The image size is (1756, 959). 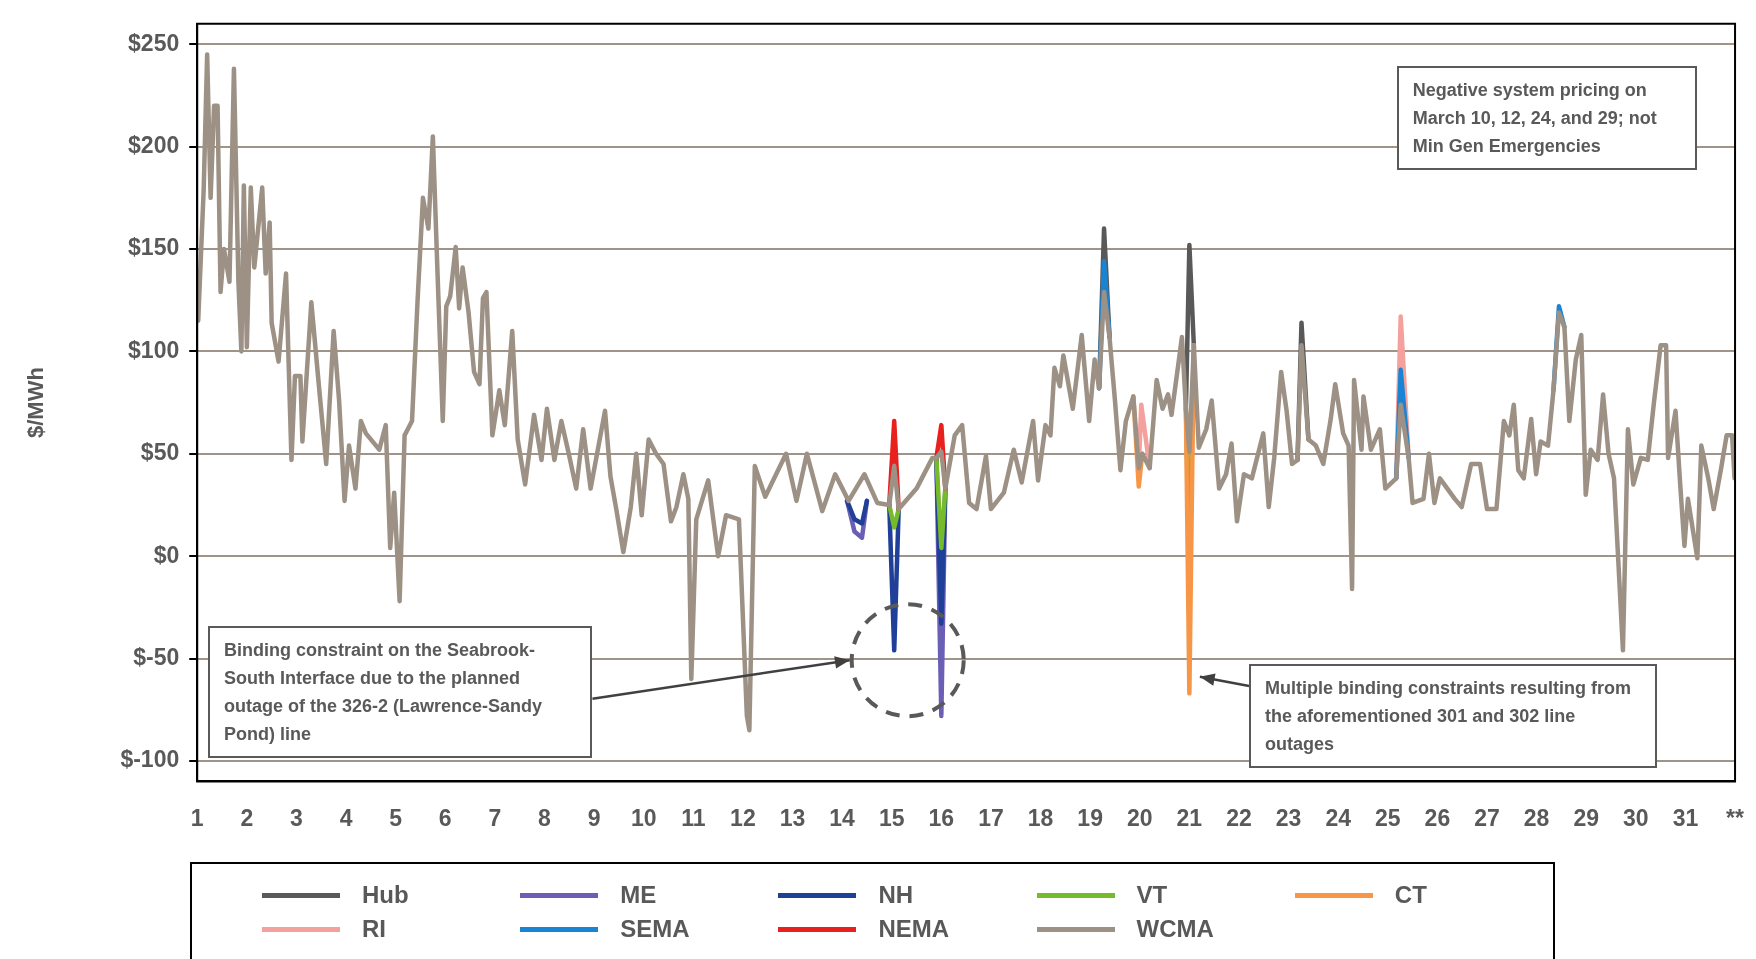 I want to click on x-tick-label: 30, so click(x=1636, y=817).